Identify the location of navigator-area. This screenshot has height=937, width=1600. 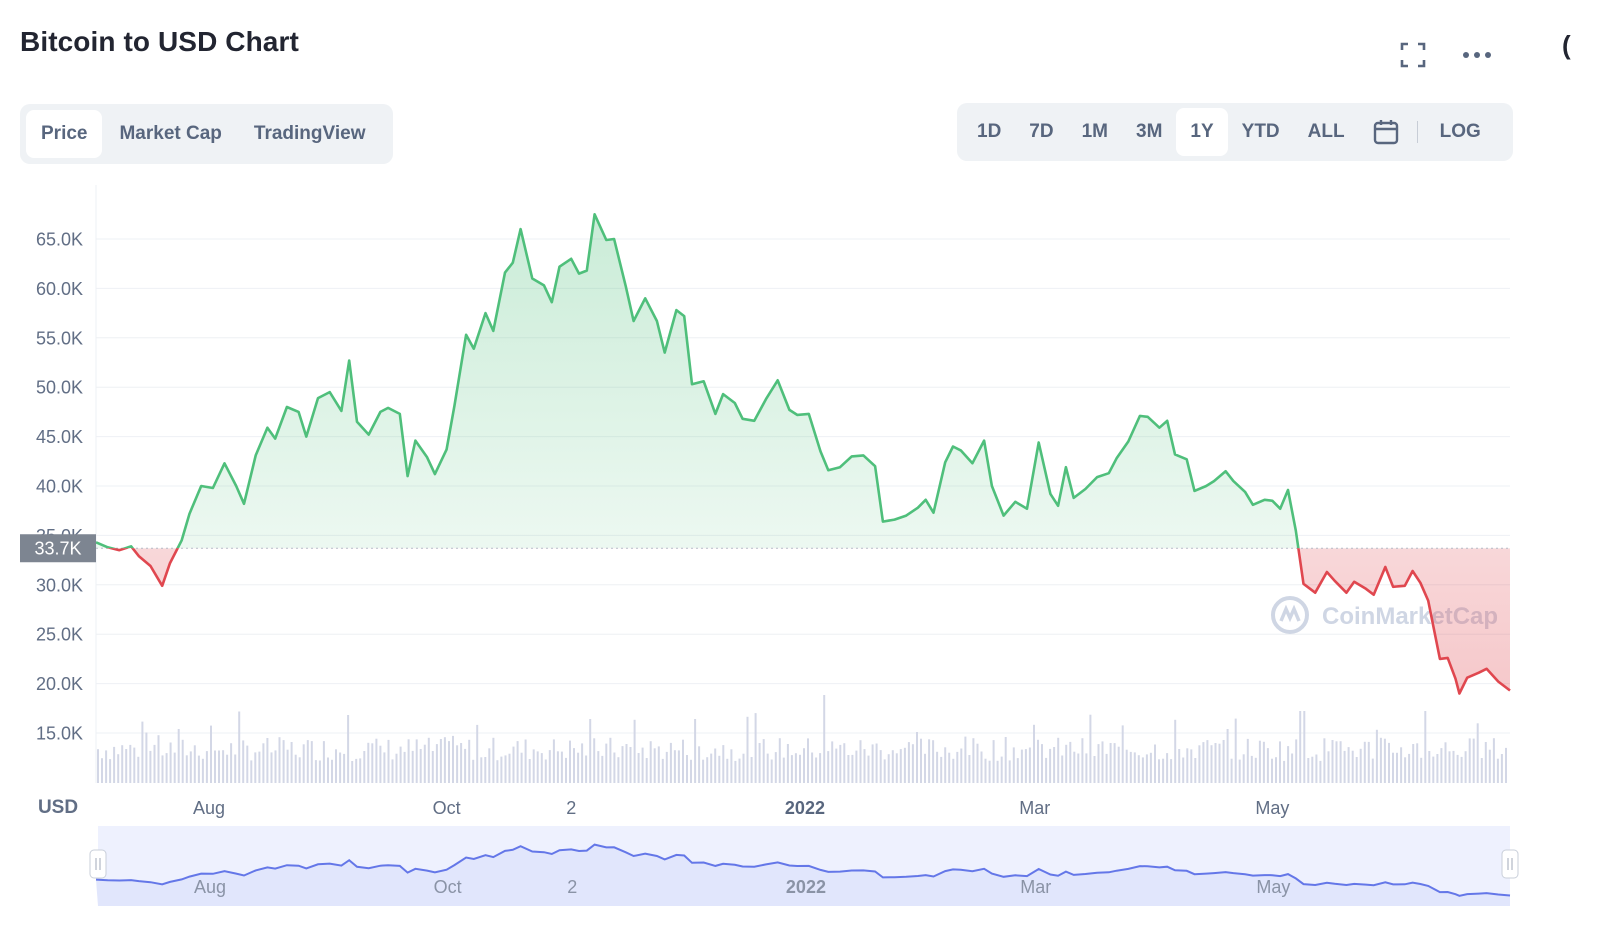
(803, 875).